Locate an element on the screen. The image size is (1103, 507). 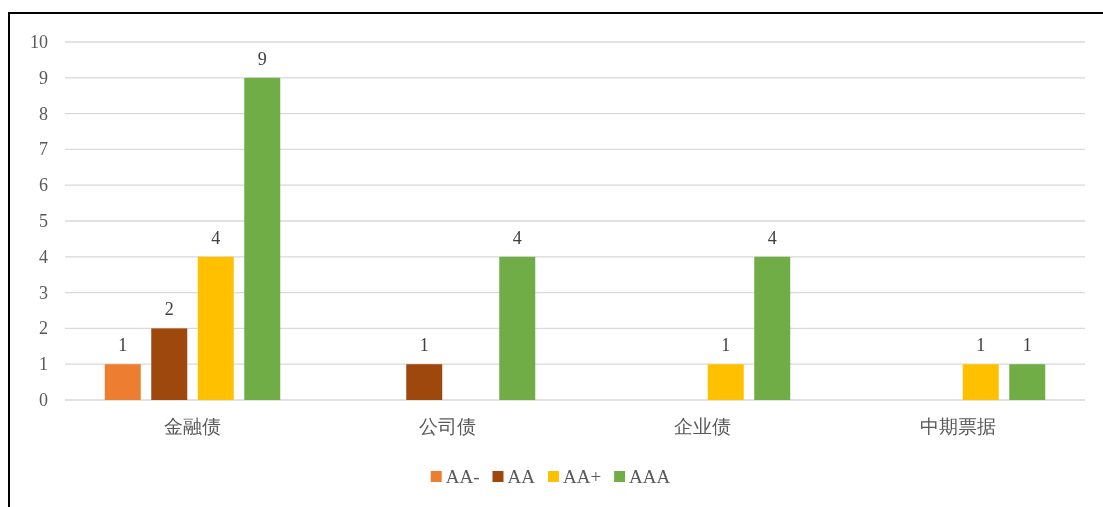
y-tick-label: 1 is located at coordinates (43, 364).